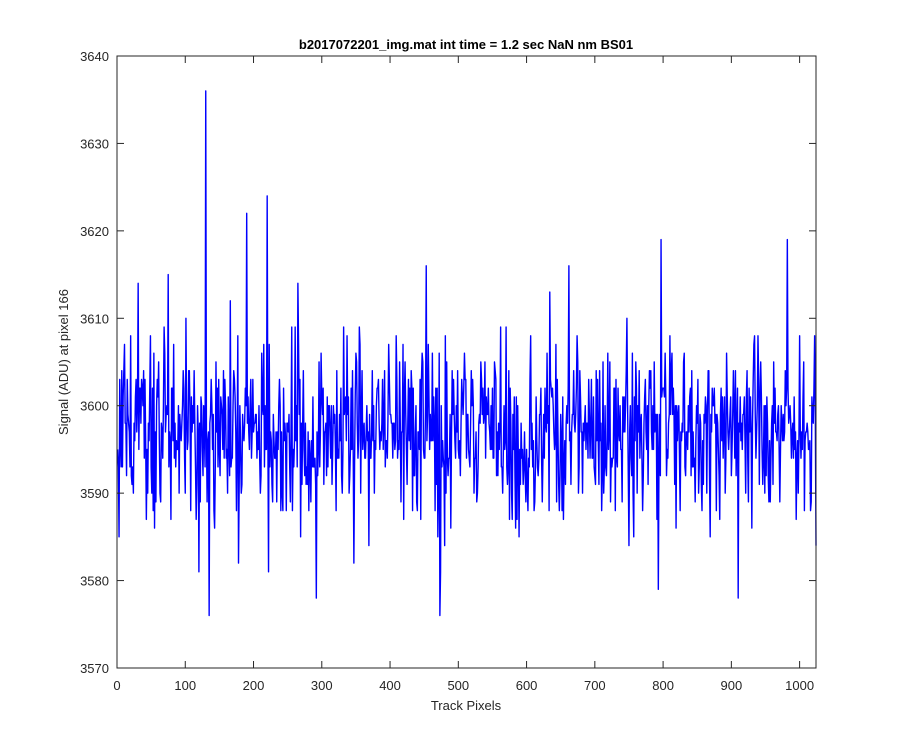 The height and width of the screenshot is (755, 900). What do you see at coordinates (458, 685) in the screenshot?
I see `x-tick-label: 500` at bounding box center [458, 685].